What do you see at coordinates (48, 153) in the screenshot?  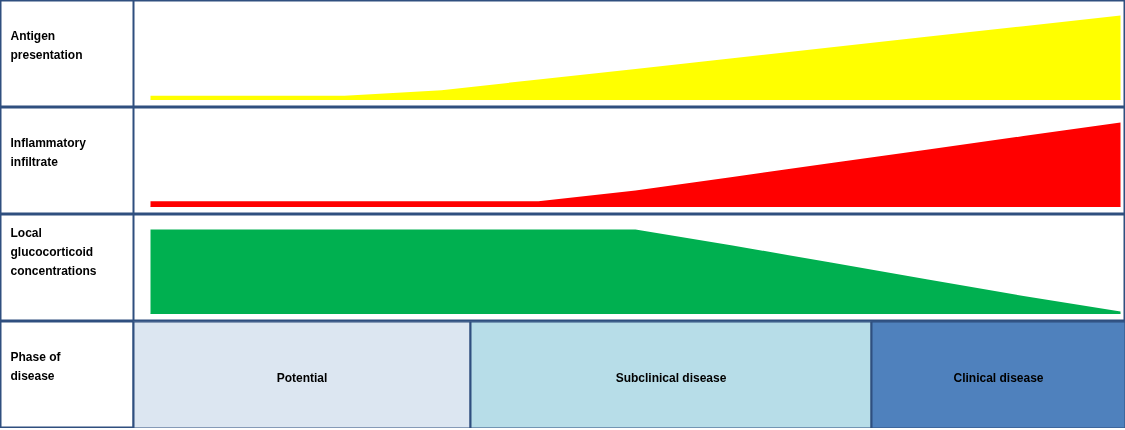 I see `y-axis-title: Inflammatory infiltrate` at bounding box center [48, 153].